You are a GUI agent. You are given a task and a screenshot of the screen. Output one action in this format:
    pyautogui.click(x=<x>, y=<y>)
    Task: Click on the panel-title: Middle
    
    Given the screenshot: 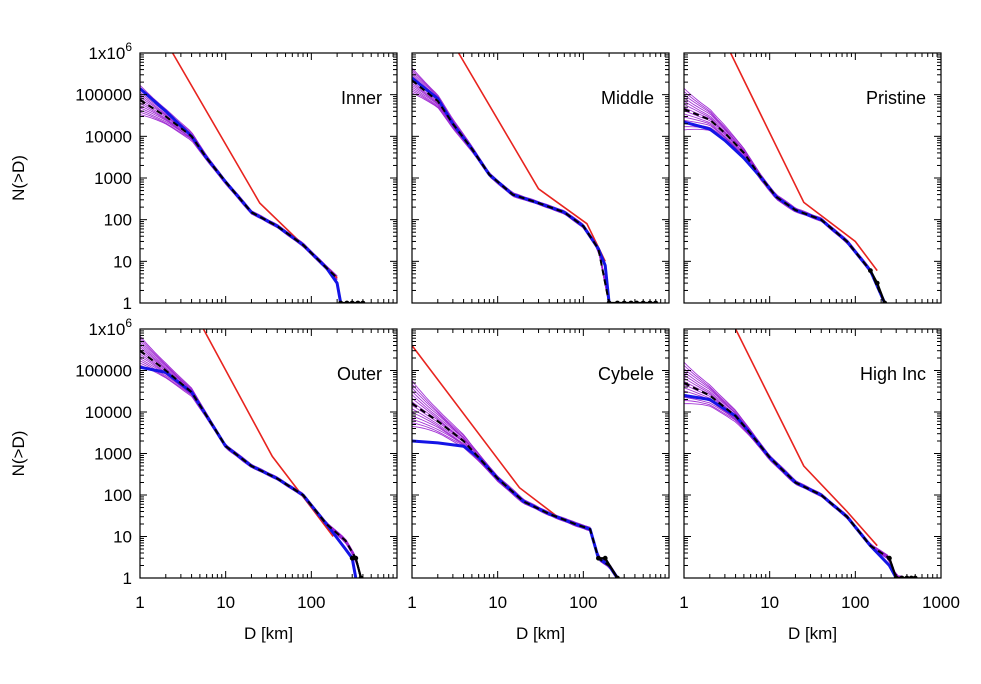 What is the action you would take?
    pyautogui.click(x=627, y=98)
    